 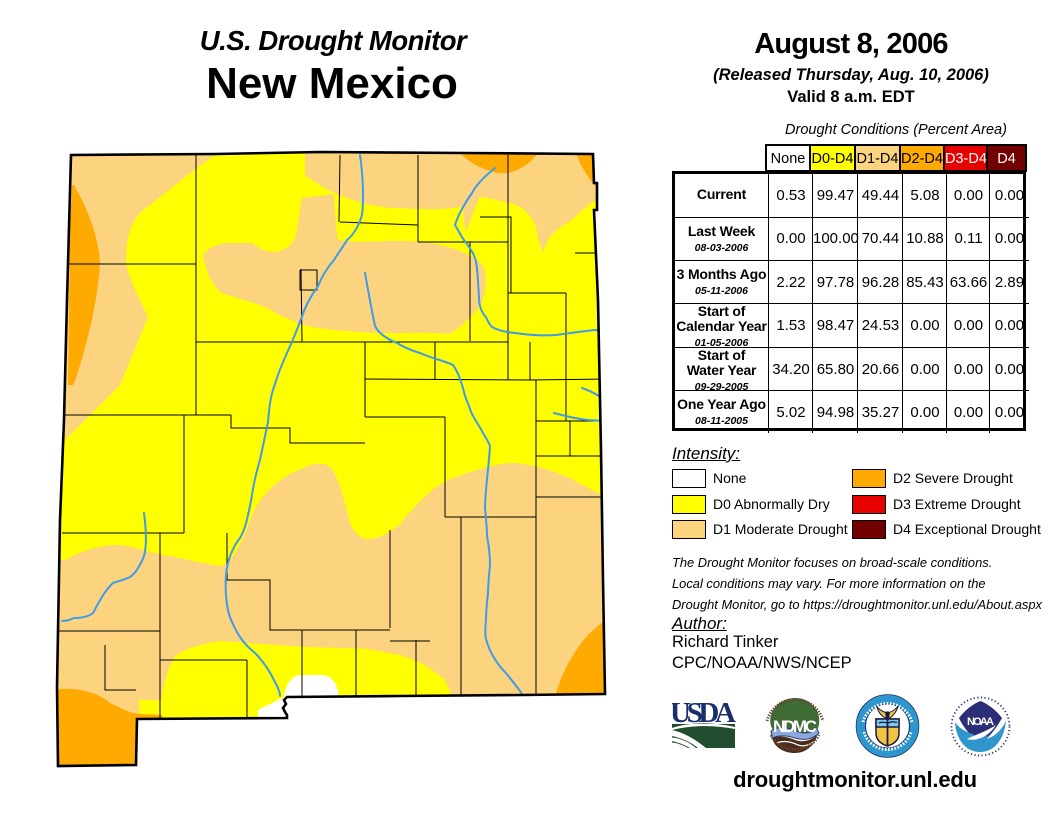 What do you see at coordinates (795, 726) in the screenshot?
I see `svg-text: NDMC` at bounding box center [795, 726].